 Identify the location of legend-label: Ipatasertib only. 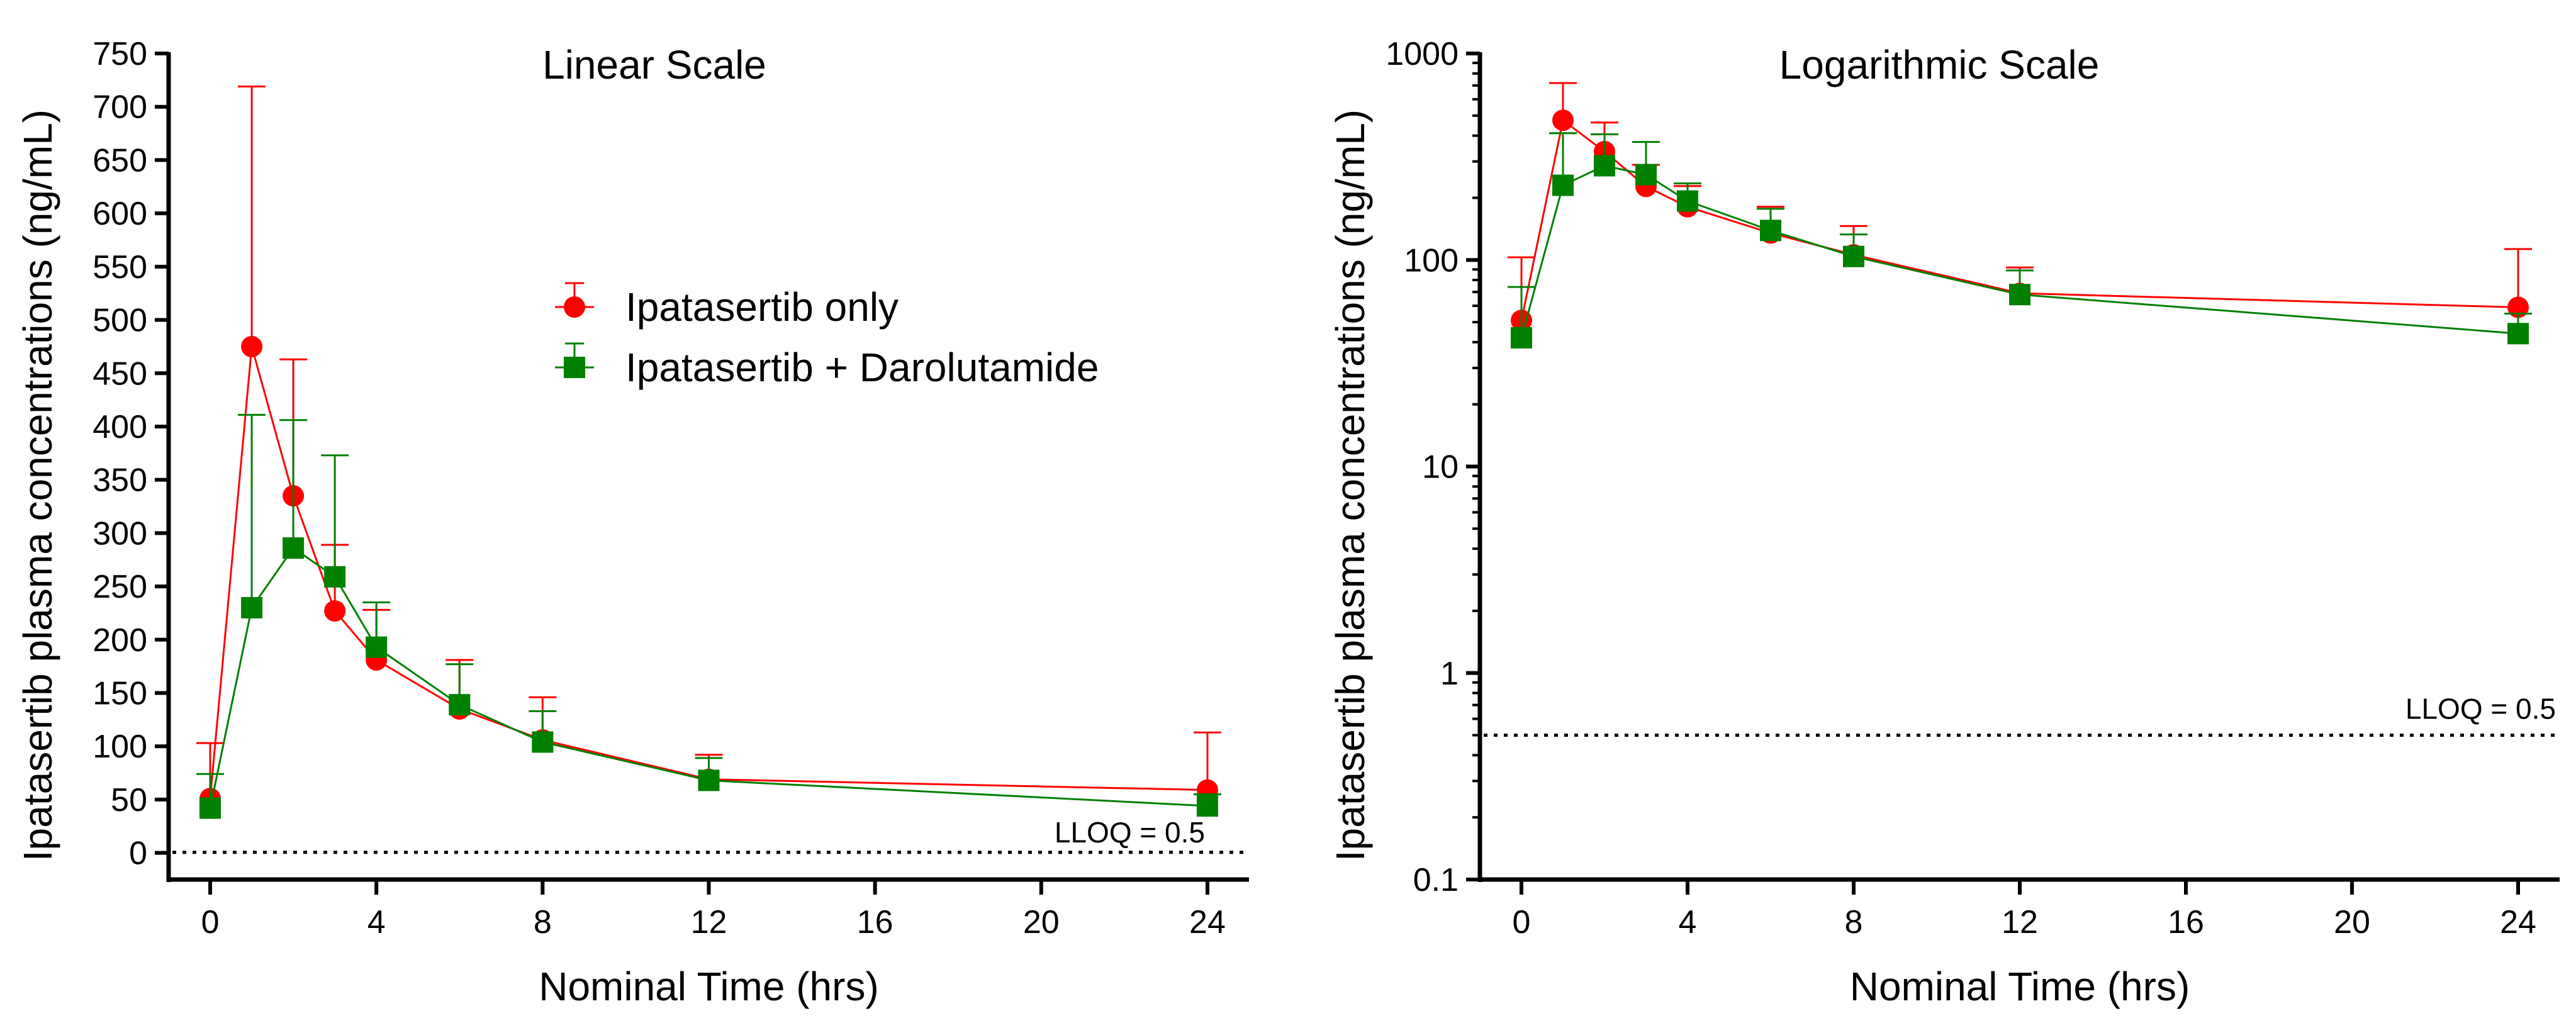
(762, 307).